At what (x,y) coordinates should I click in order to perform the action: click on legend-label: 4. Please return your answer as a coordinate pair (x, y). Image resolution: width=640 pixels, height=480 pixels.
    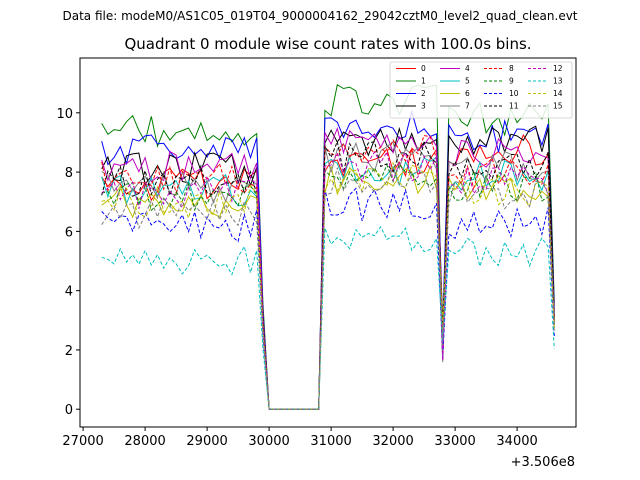
    Looking at the image, I should click on (467, 68).